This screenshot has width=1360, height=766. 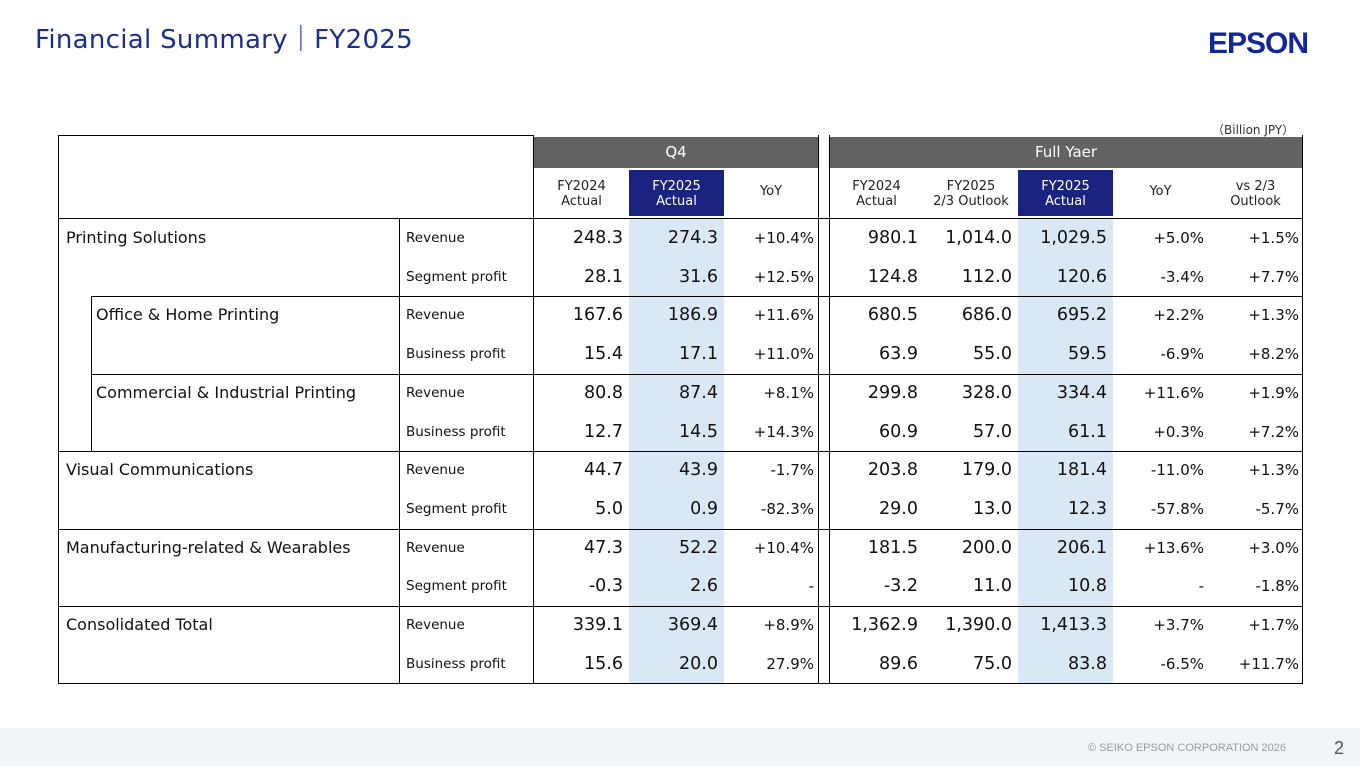 What do you see at coordinates (892, 392) in the screenshot?
I see `value-cell: 299.8` at bounding box center [892, 392].